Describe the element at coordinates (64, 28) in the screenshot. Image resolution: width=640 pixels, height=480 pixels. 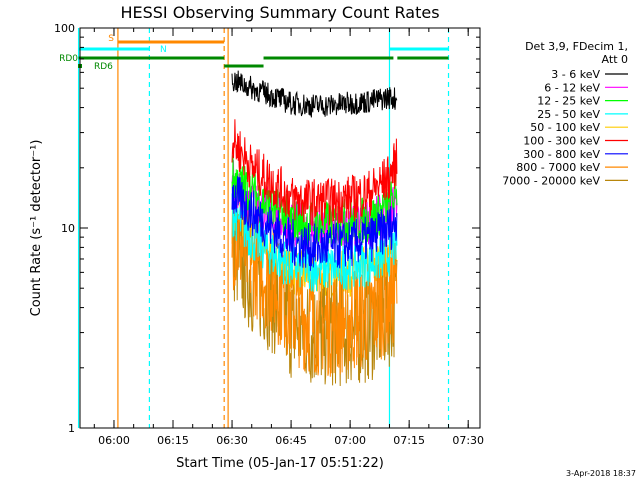
I see `y-tick-label: 100` at that location.